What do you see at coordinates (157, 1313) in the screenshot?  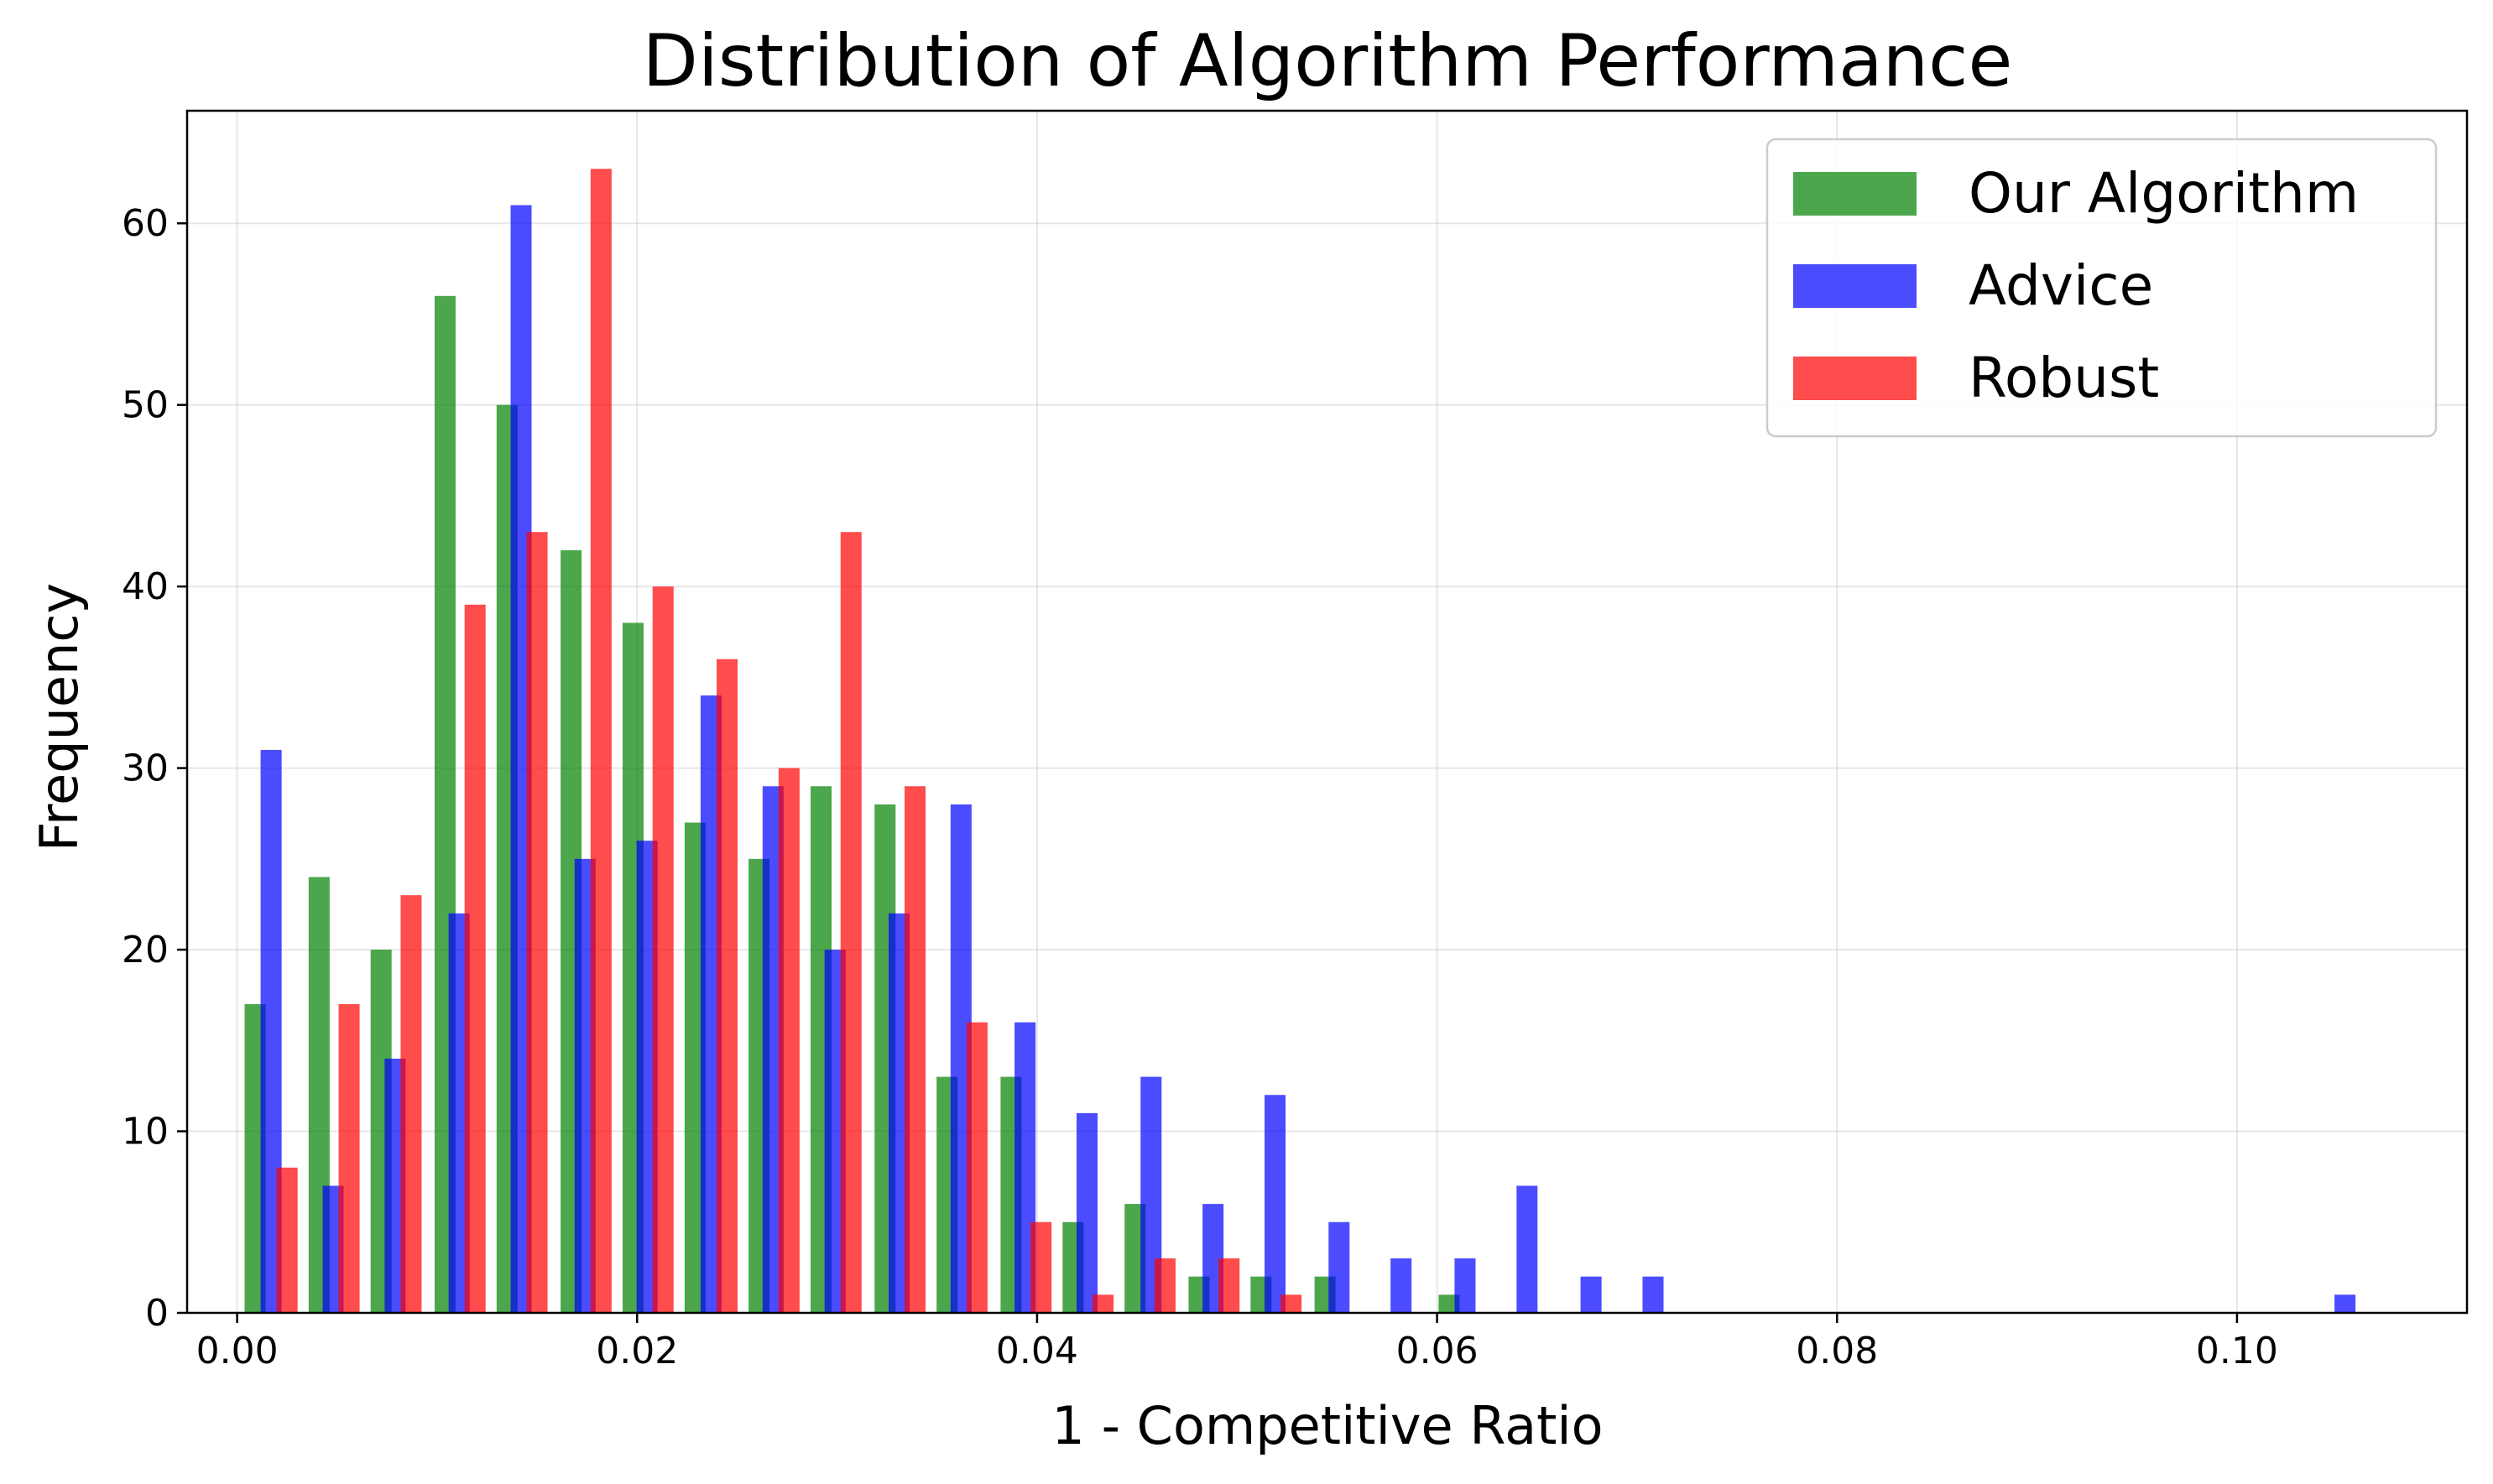 I see `y-tick-label: 0` at bounding box center [157, 1313].